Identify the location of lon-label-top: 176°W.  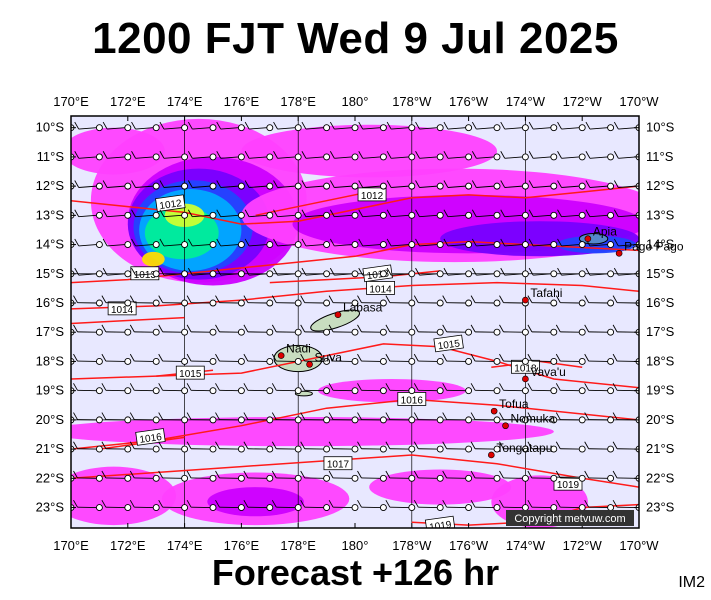
(469, 101).